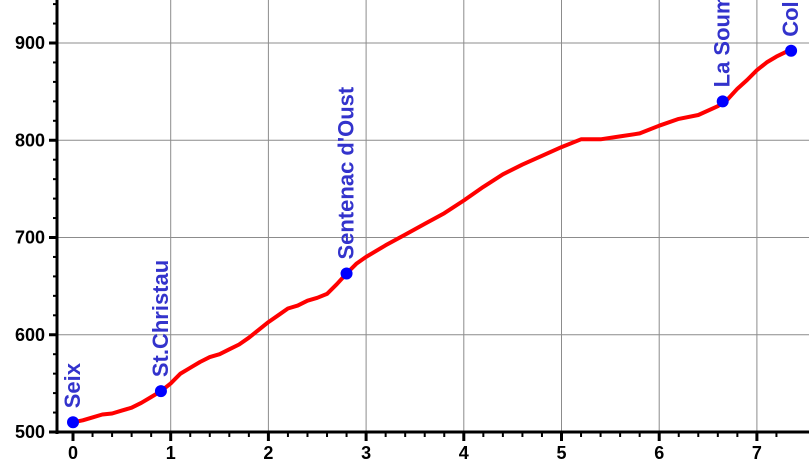  Describe the element at coordinates (160, 318) in the screenshot. I see `waypoint-label: St.Christau` at that location.